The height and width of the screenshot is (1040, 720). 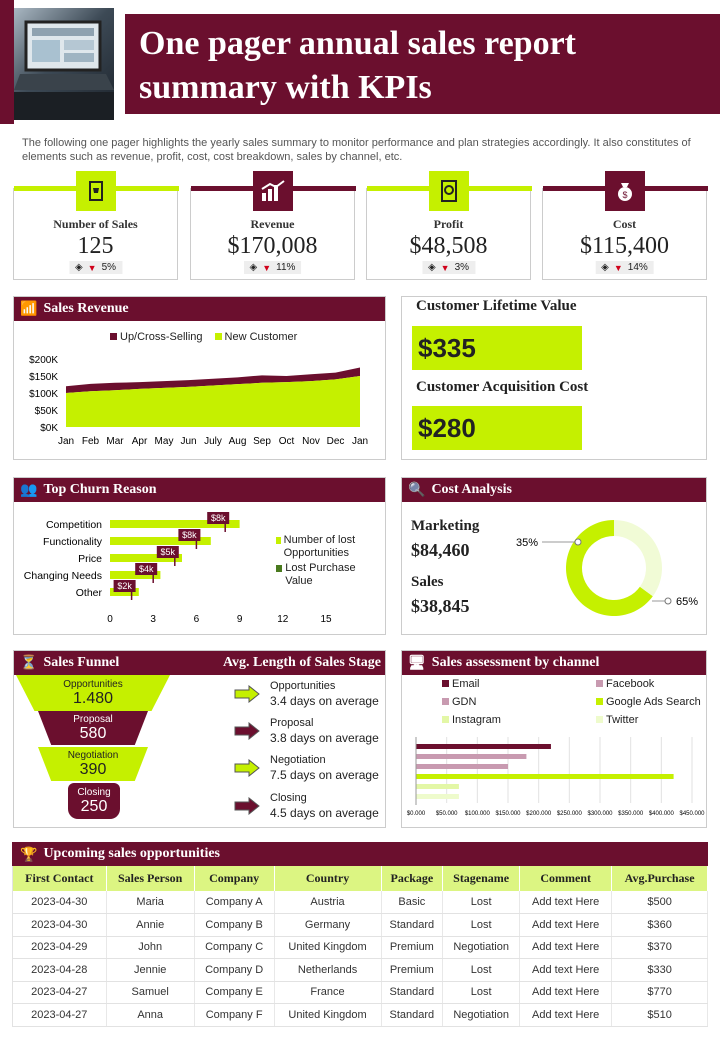 What do you see at coordinates (412, 902) in the screenshot?
I see `table-cell: Basic` at bounding box center [412, 902].